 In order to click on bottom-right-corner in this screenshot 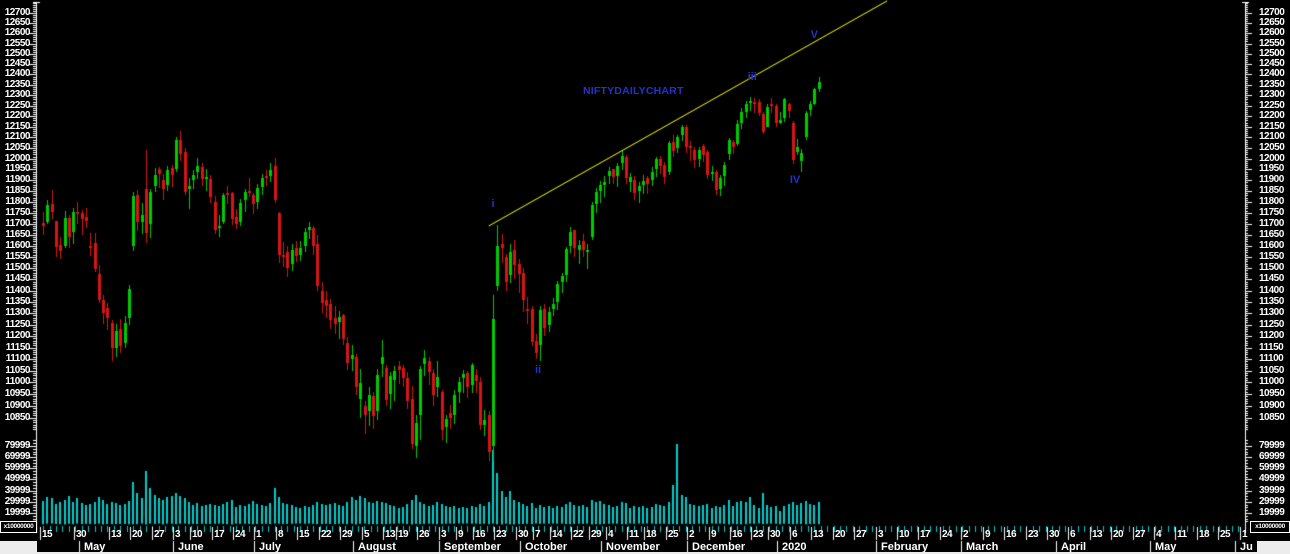, I will do `click(1273, 547)`.